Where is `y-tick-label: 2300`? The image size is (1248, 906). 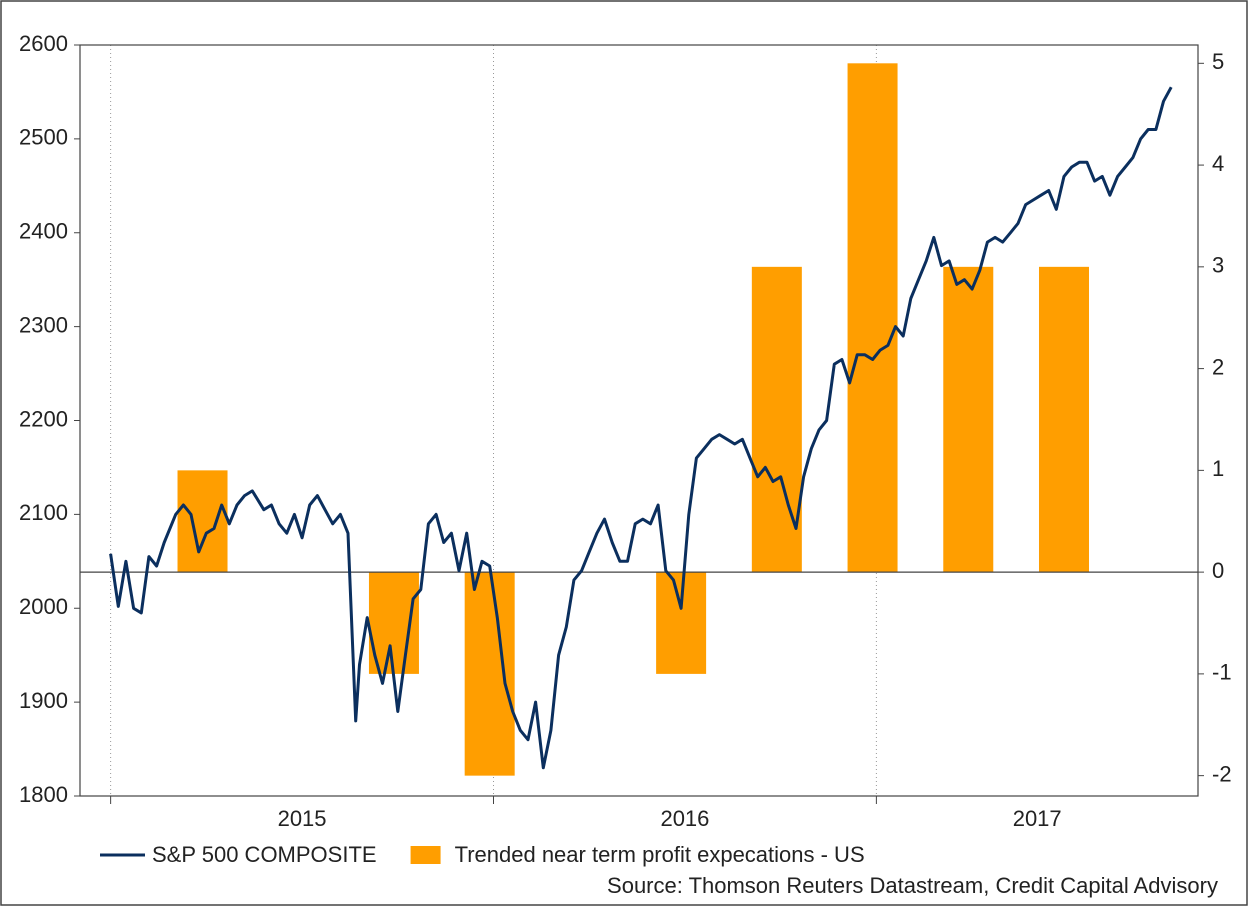
y-tick-label: 2300 is located at coordinates (43, 324).